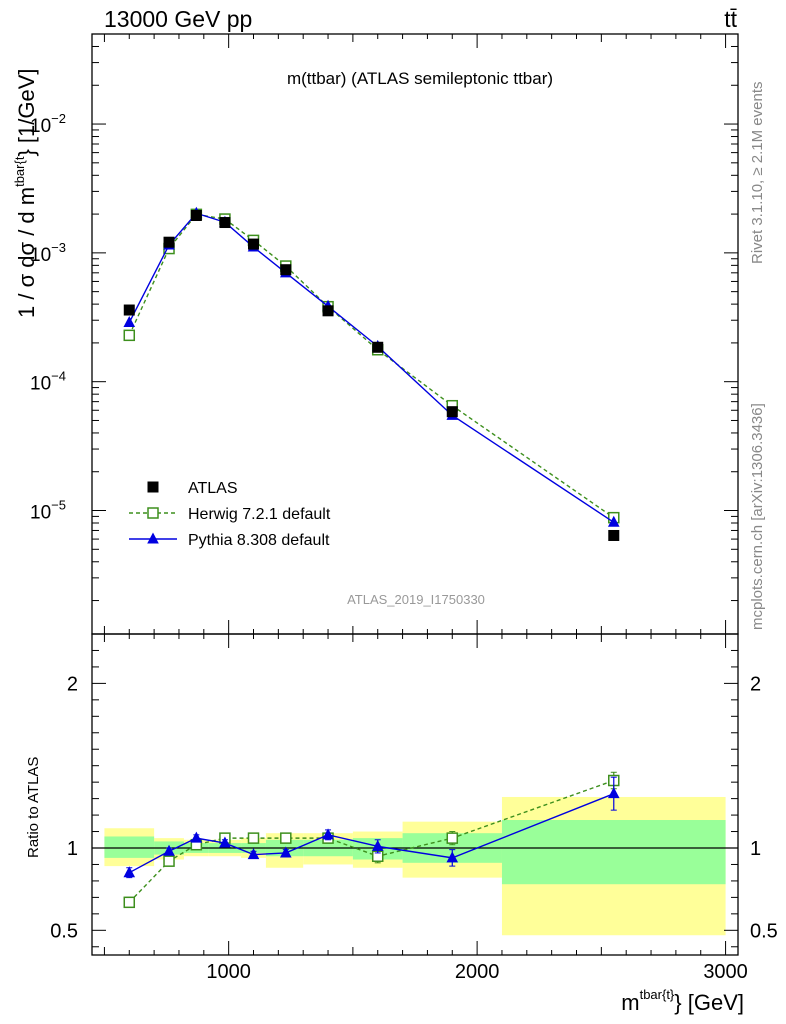  I want to click on legend-label: Herwig 7.2.1 default, so click(259, 514).